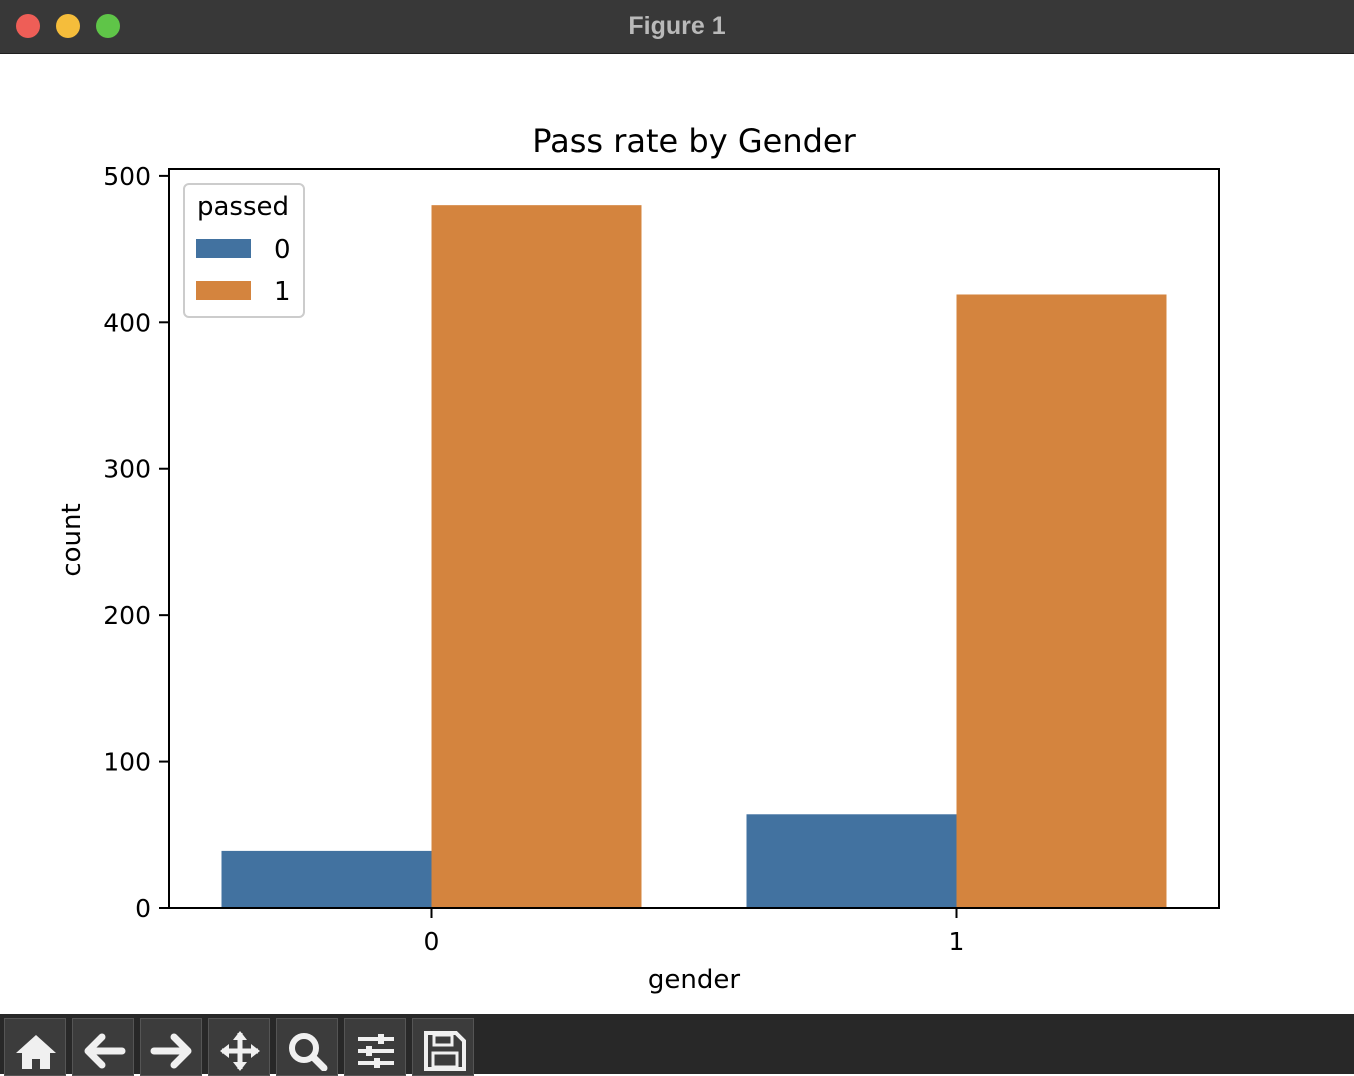 The image size is (1354, 1076). Describe the element at coordinates (127, 762) in the screenshot. I see `y-tick-label: 100` at that location.